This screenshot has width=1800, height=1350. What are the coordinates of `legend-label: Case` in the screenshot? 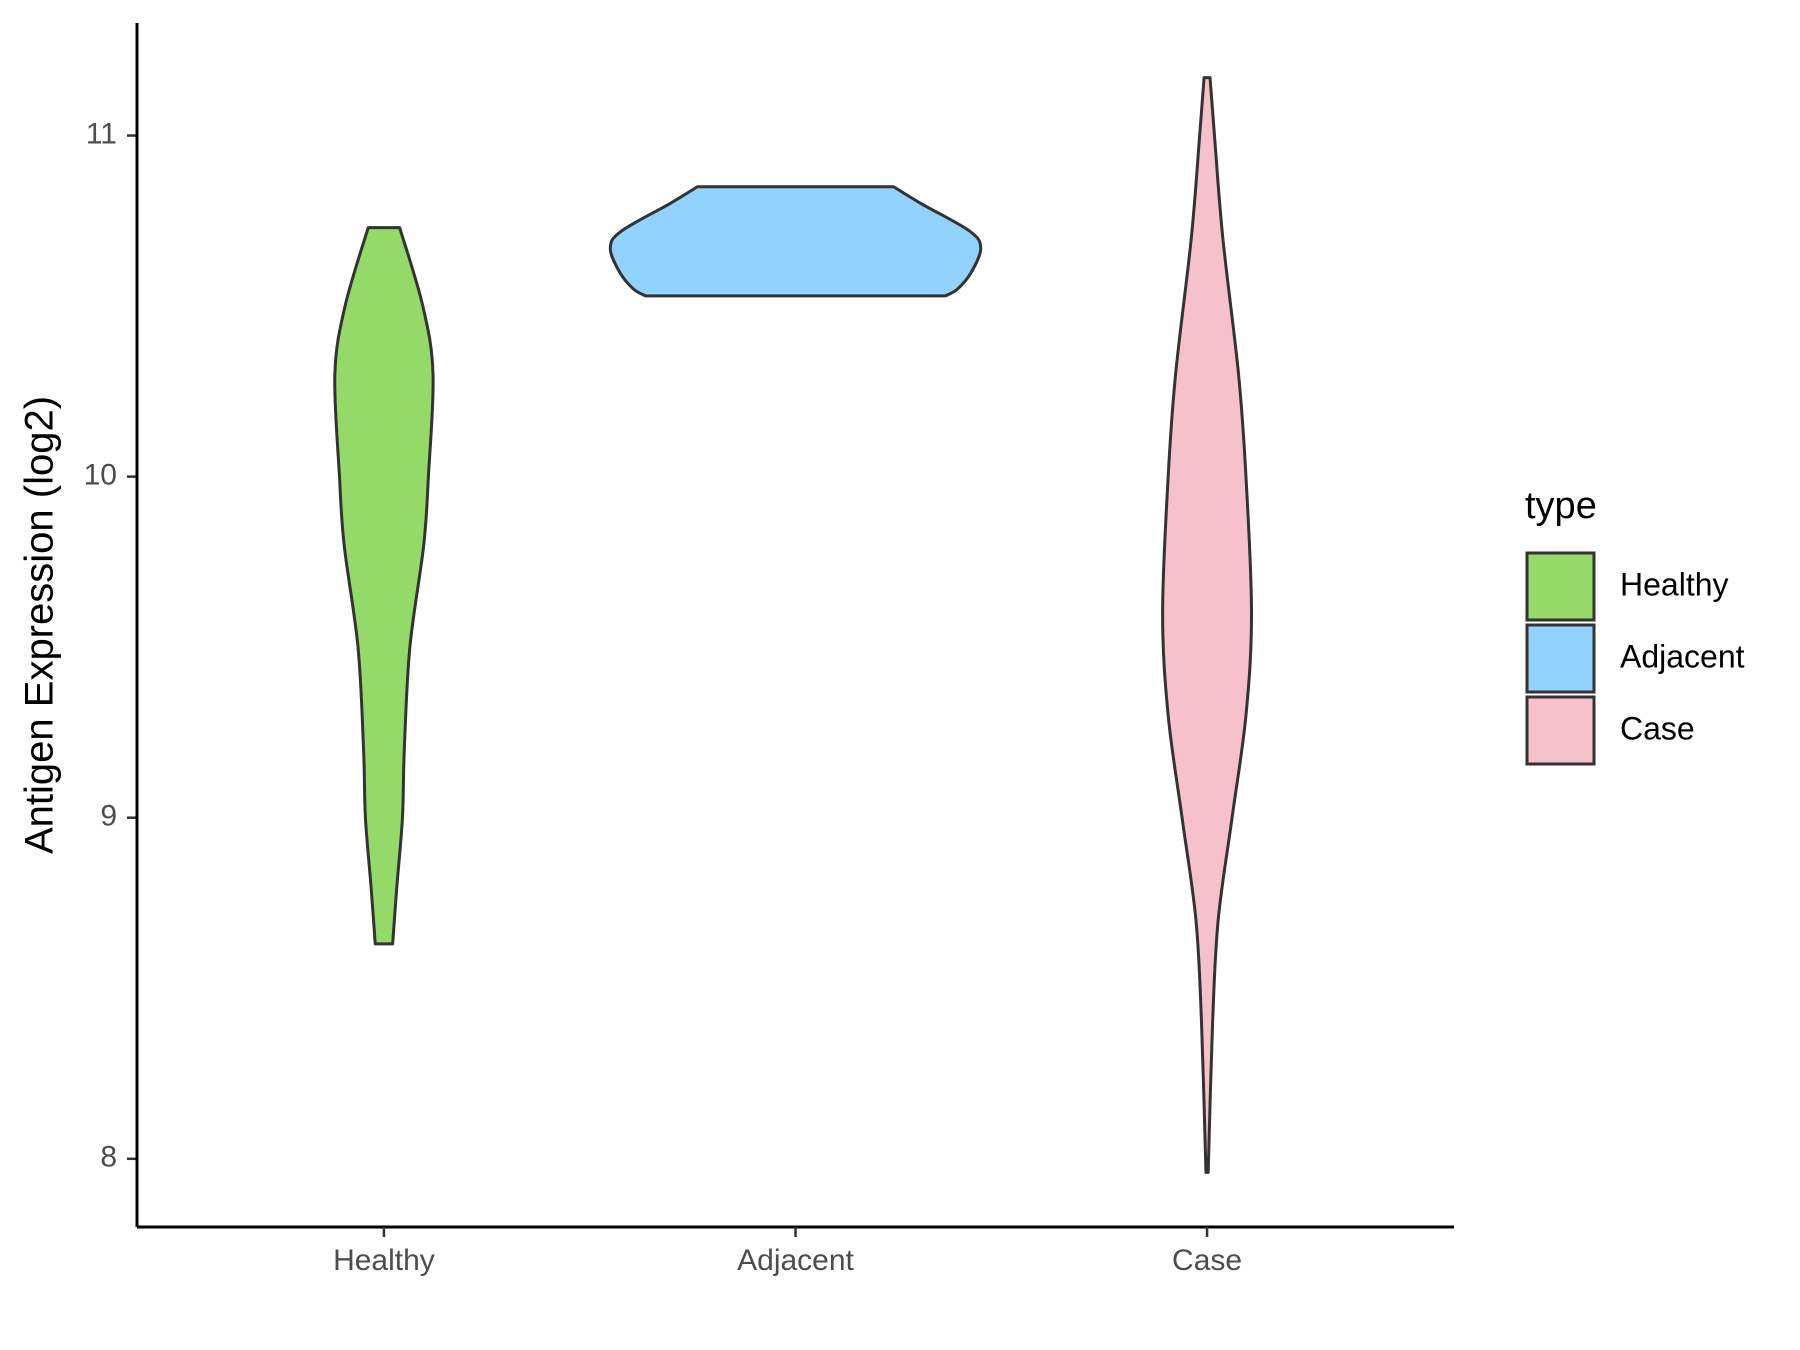 It's located at (1657, 728).